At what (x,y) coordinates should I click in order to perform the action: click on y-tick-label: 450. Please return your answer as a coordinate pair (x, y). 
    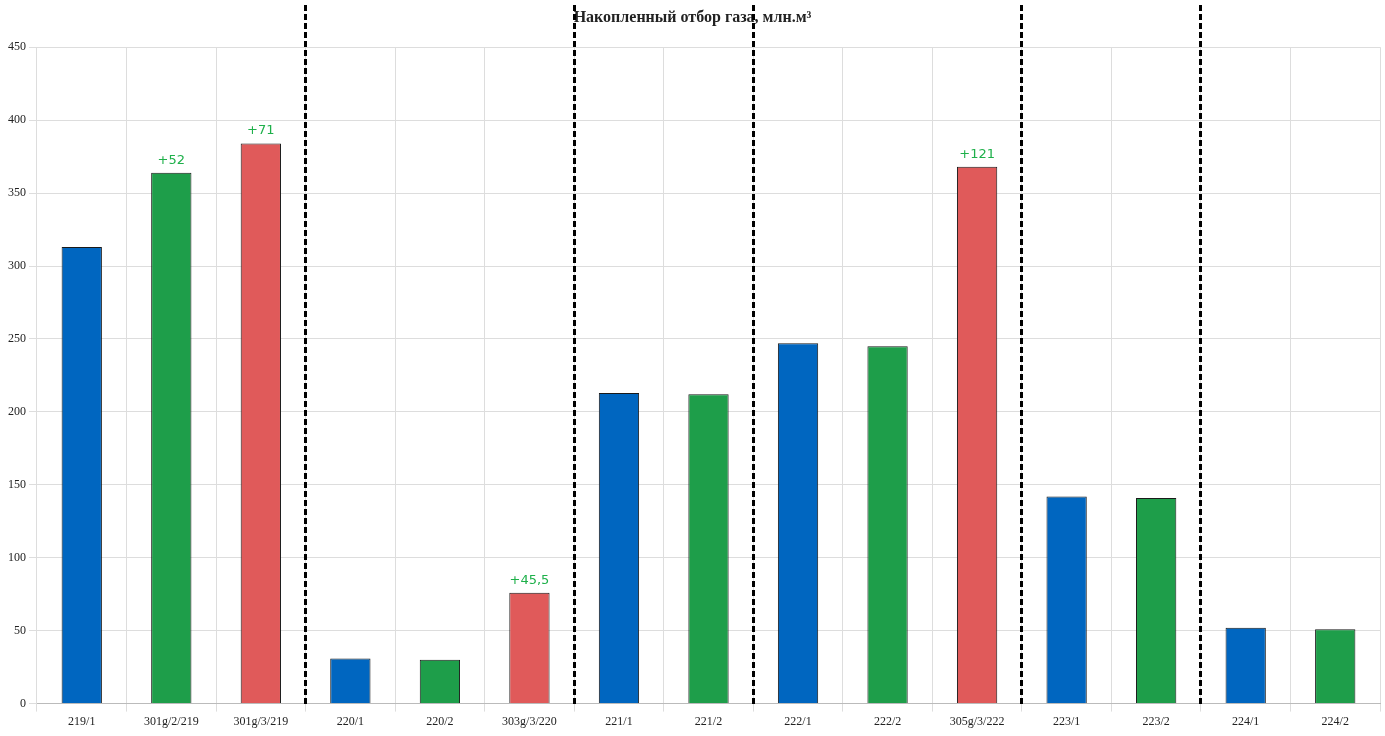
    Looking at the image, I should click on (17, 46).